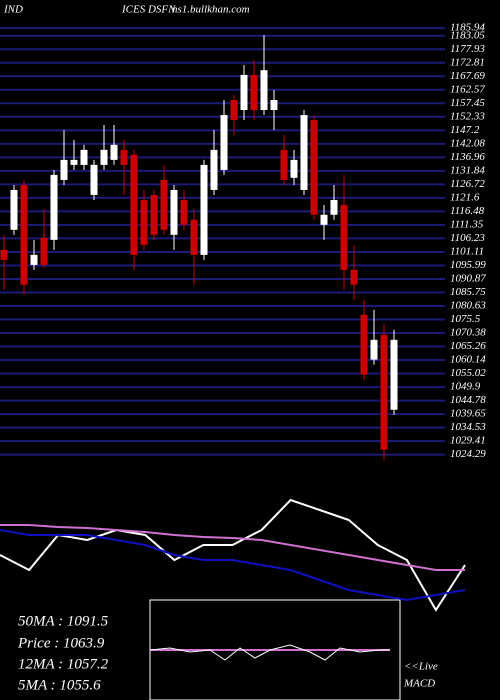 The height and width of the screenshot is (700, 500). Describe the element at coordinates (468, 400) in the screenshot. I see `y-tick-label: 1044.78` at that location.